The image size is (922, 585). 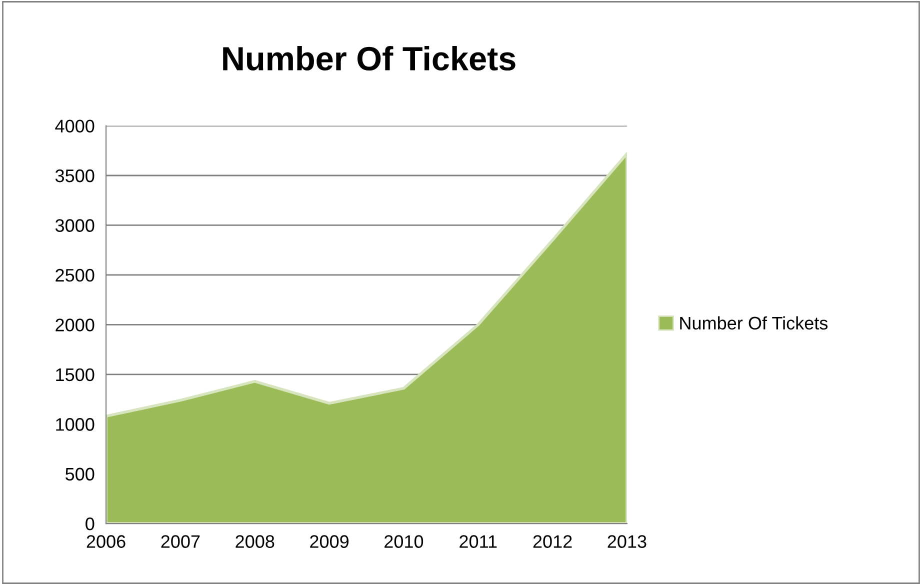 I want to click on chart-title: Number Of Tickets, so click(x=369, y=58).